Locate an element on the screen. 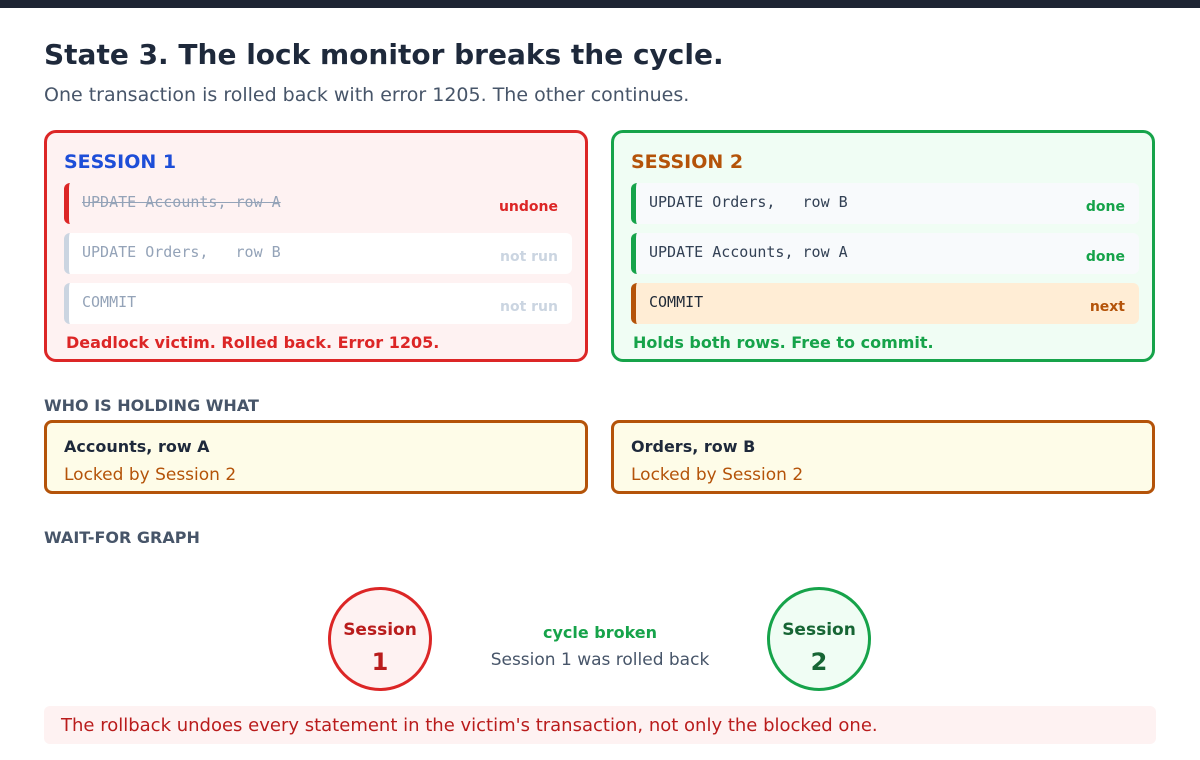 The image size is (1200, 760). lock-card-orders: Orders, row B Locked by Session 2 is located at coordinates (883, 457).